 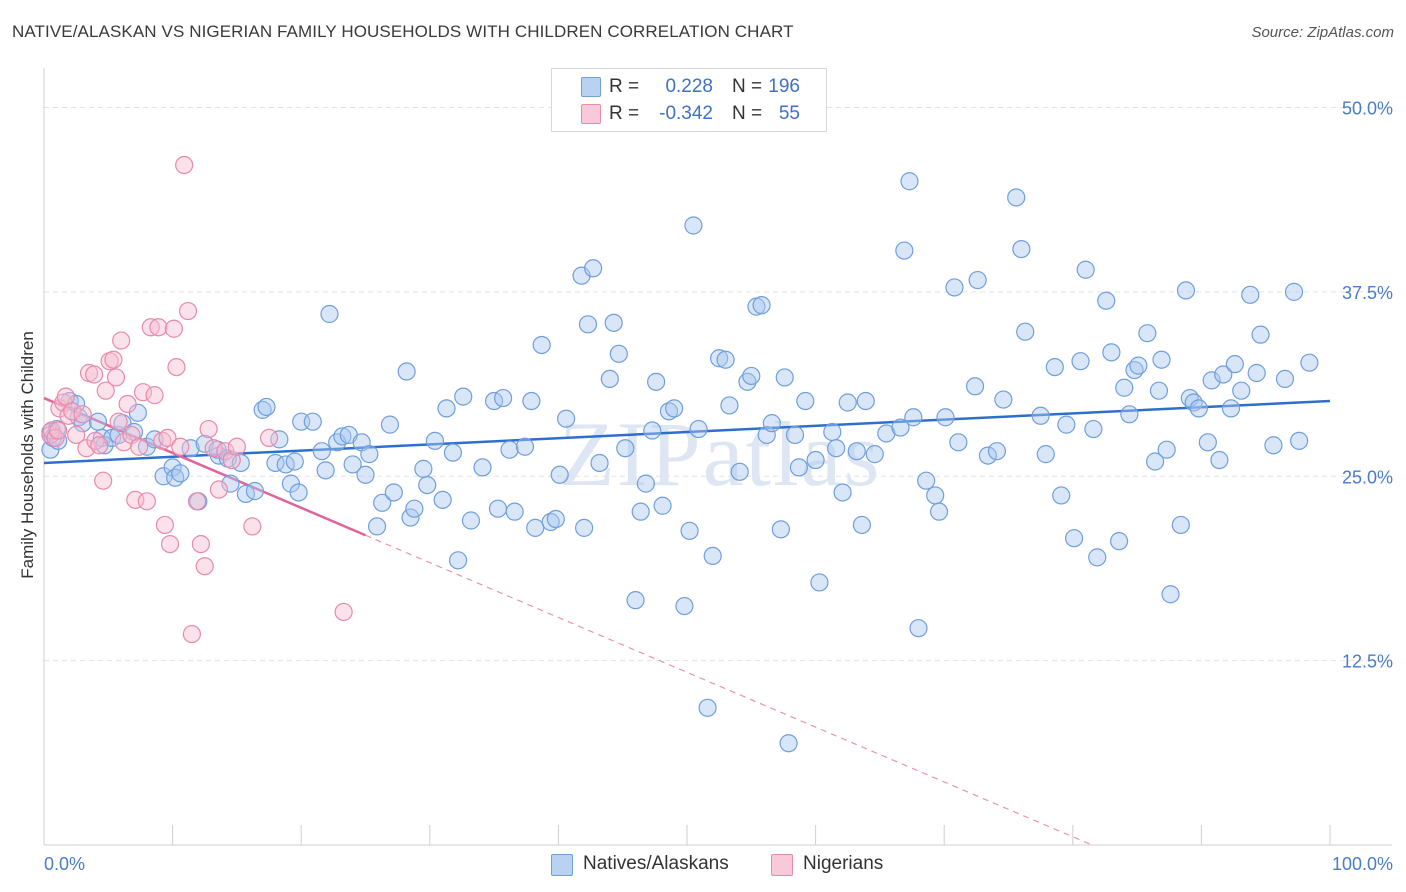 I want to click on legend-r-value: 0.228, so click(x=689, y=86).